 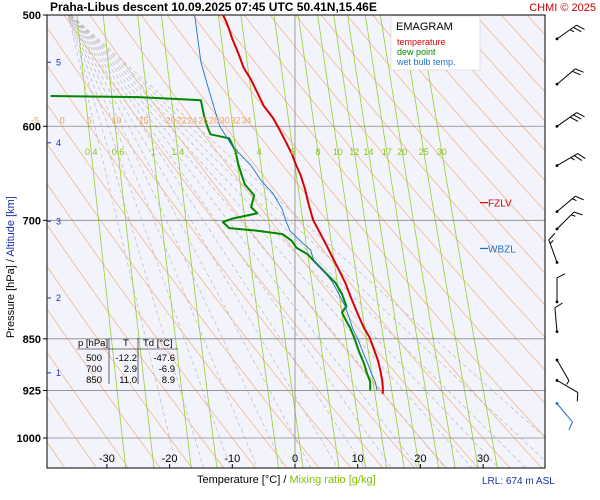 What do you see at coordinates (562, 8) in the screenshot?
I see `chmi-credit-link: CHMI © 2025` at bounding box center [562, 8].